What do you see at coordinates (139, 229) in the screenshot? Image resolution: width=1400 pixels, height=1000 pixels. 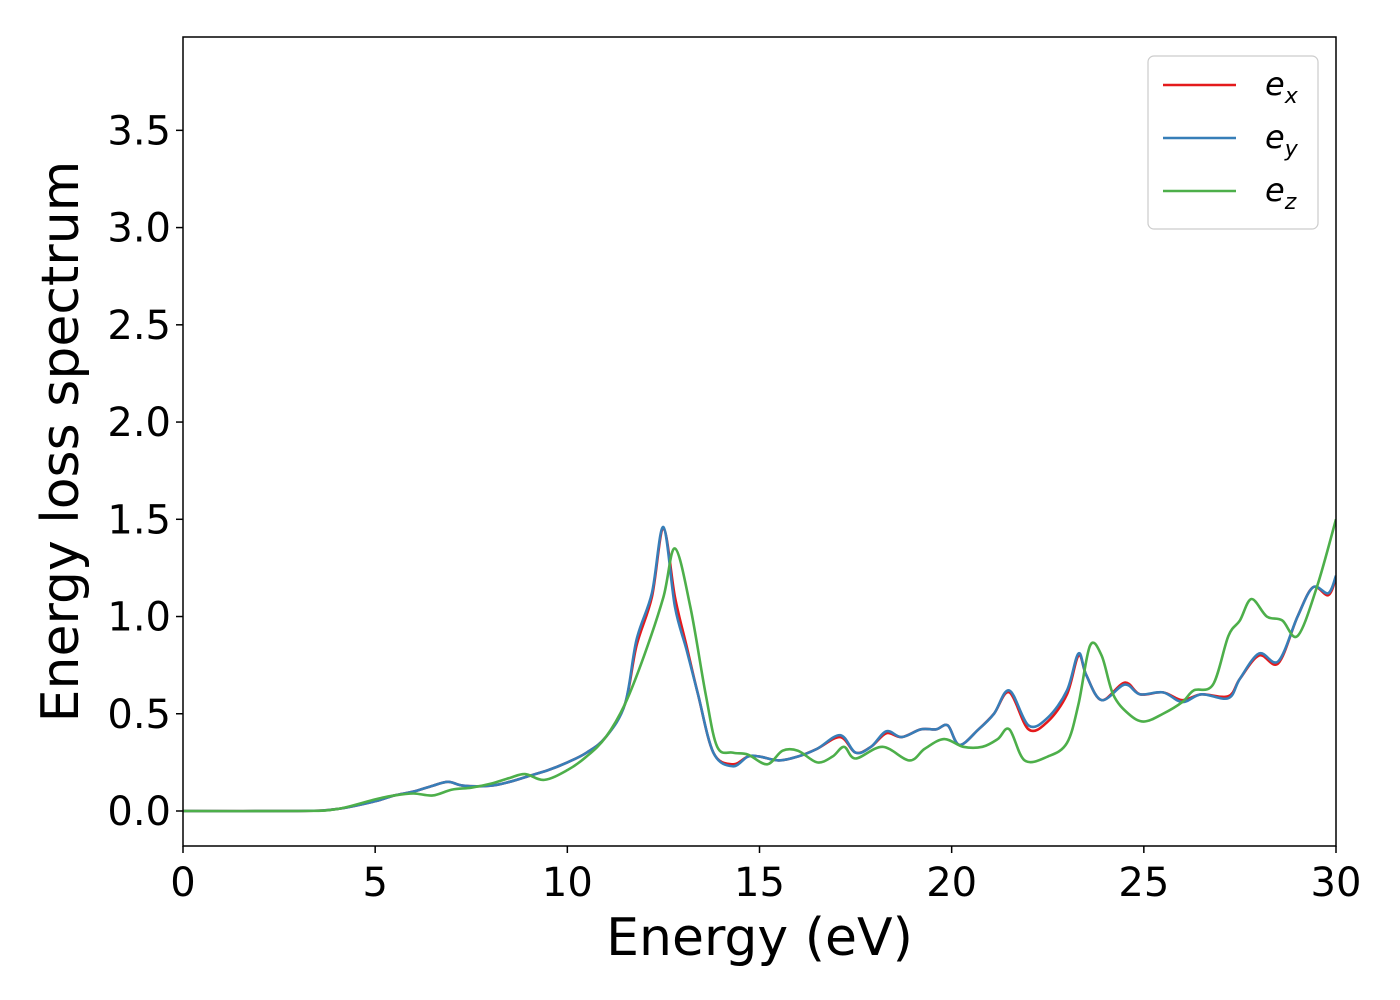 I see `y-tick-label: 3.0` at bounding box center [139, 229].